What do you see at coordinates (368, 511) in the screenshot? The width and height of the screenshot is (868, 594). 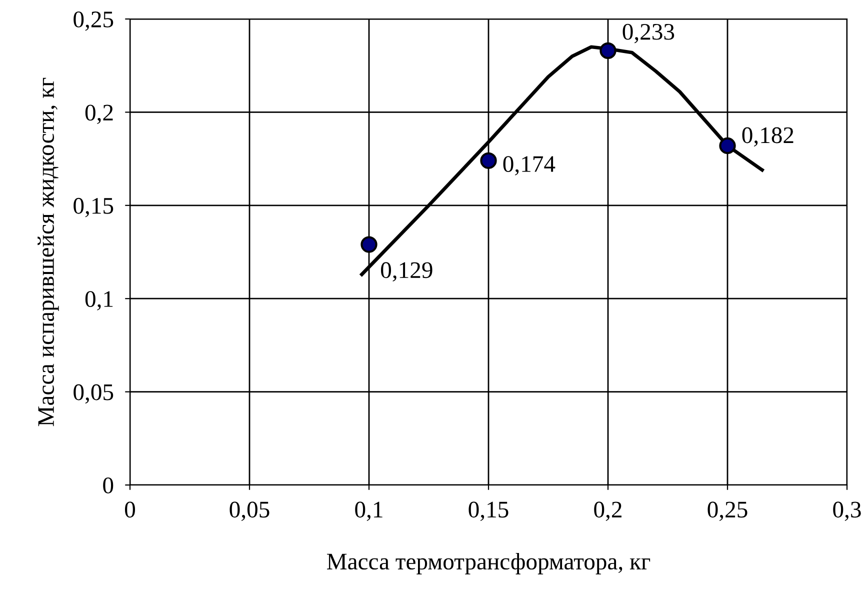 I see `x-tick-label: 0,1` at bounding box center [368, 511].